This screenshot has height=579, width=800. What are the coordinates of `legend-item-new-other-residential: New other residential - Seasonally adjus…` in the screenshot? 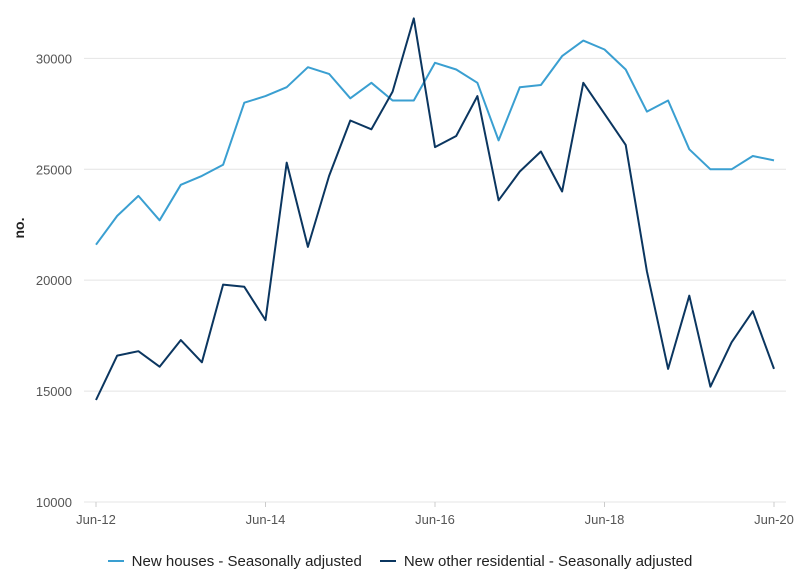 It's located at (536, 561).